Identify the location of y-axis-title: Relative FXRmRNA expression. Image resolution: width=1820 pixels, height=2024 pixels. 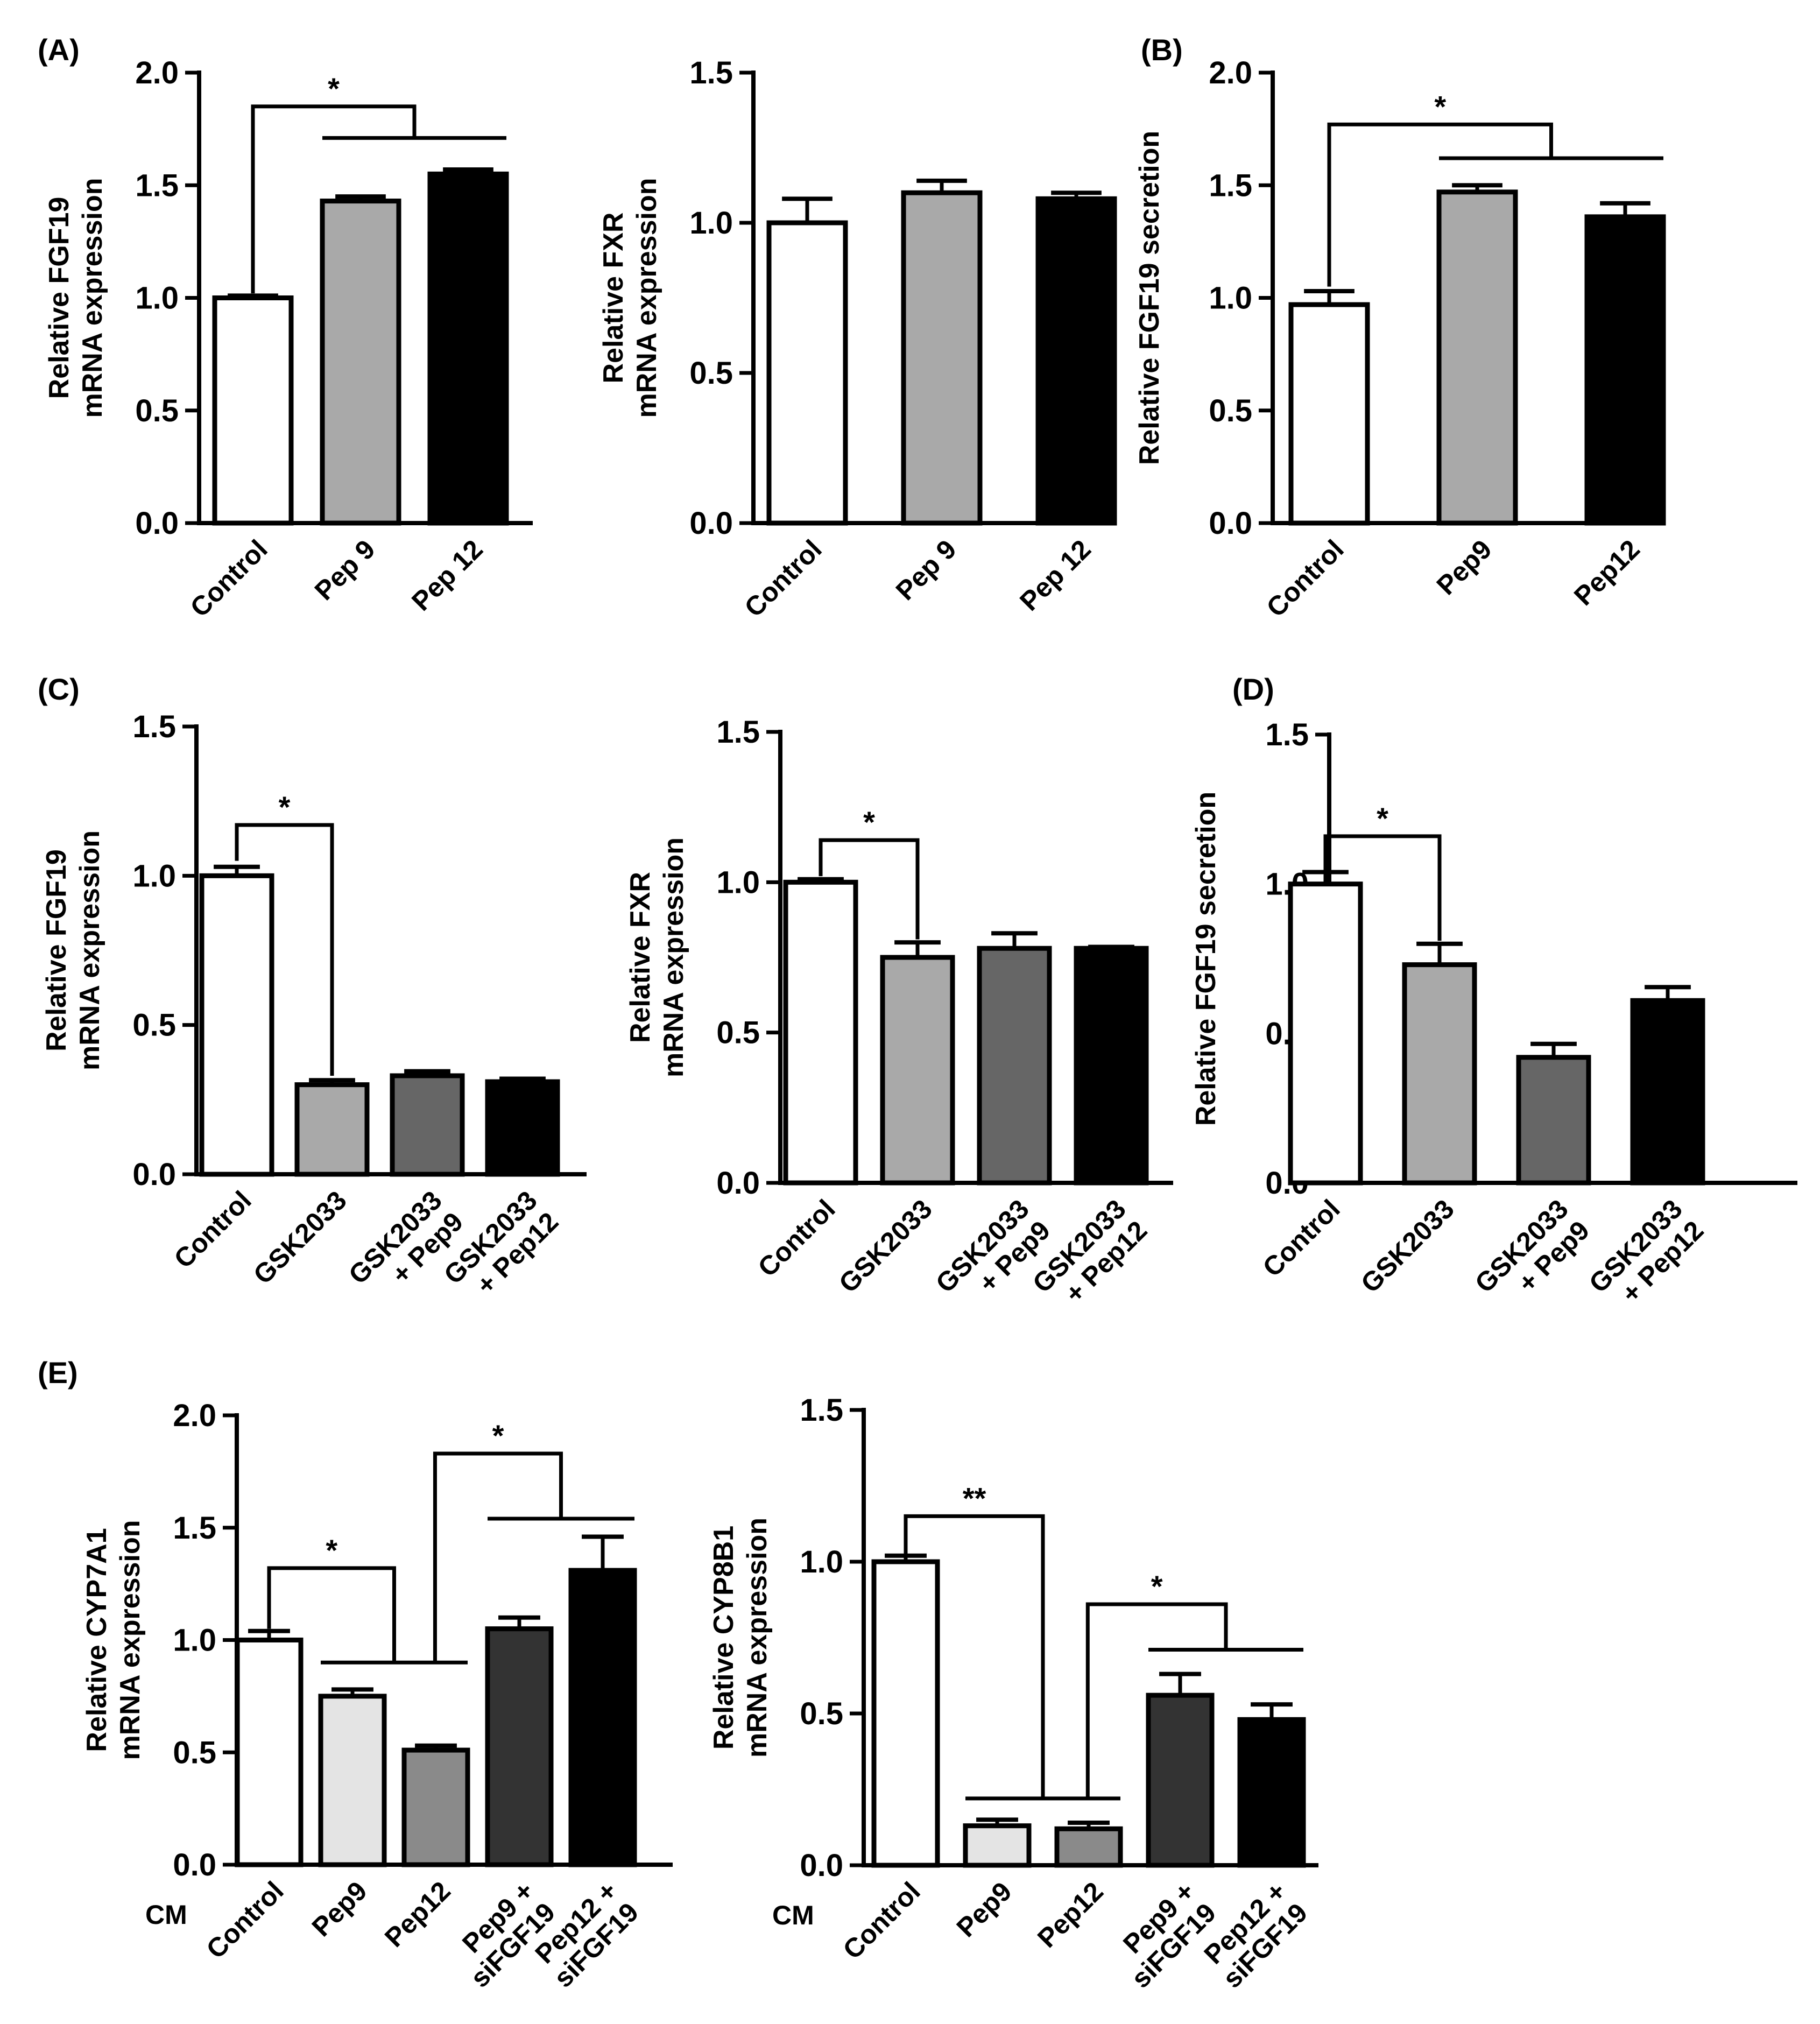
(630, 298).